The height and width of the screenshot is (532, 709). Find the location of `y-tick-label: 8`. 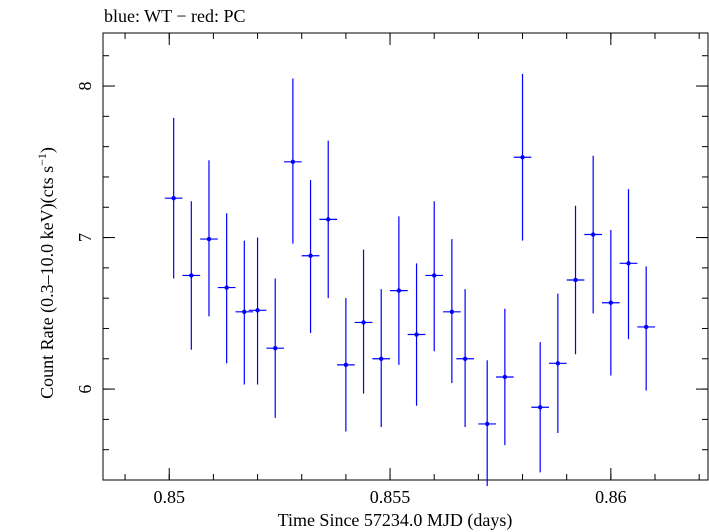

y-tick-label: 8 is located at coordinates (85, 86).